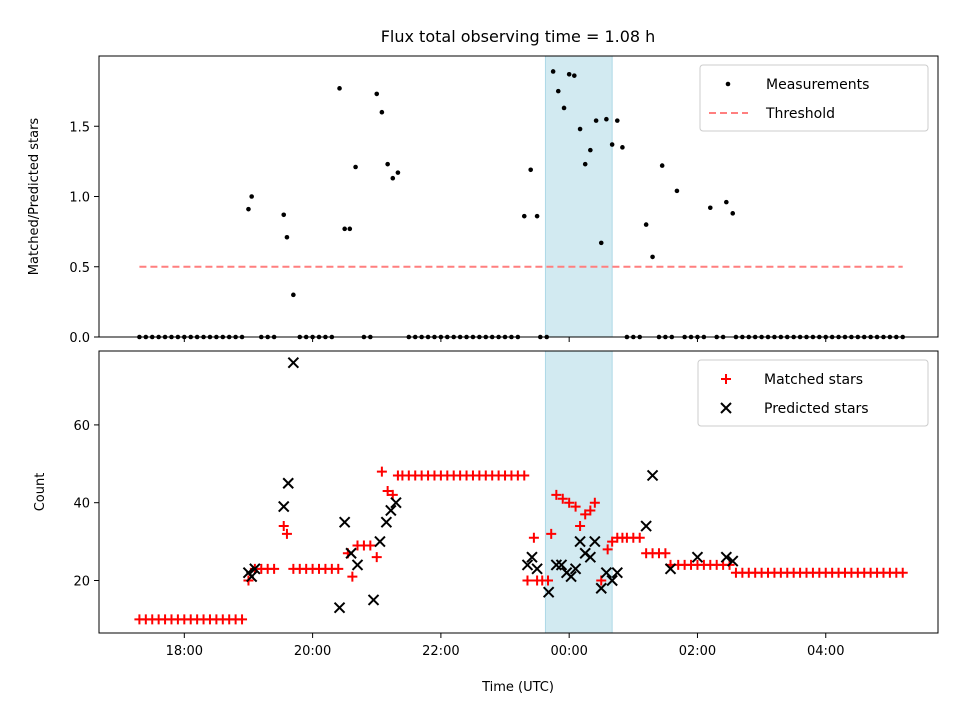 The height and width of the screenshot is (724, 960). What do you see at coordinates (825, 651) in the screenshot?
I see `x-tick-label: 04:00` at bounding box center [825, 651].